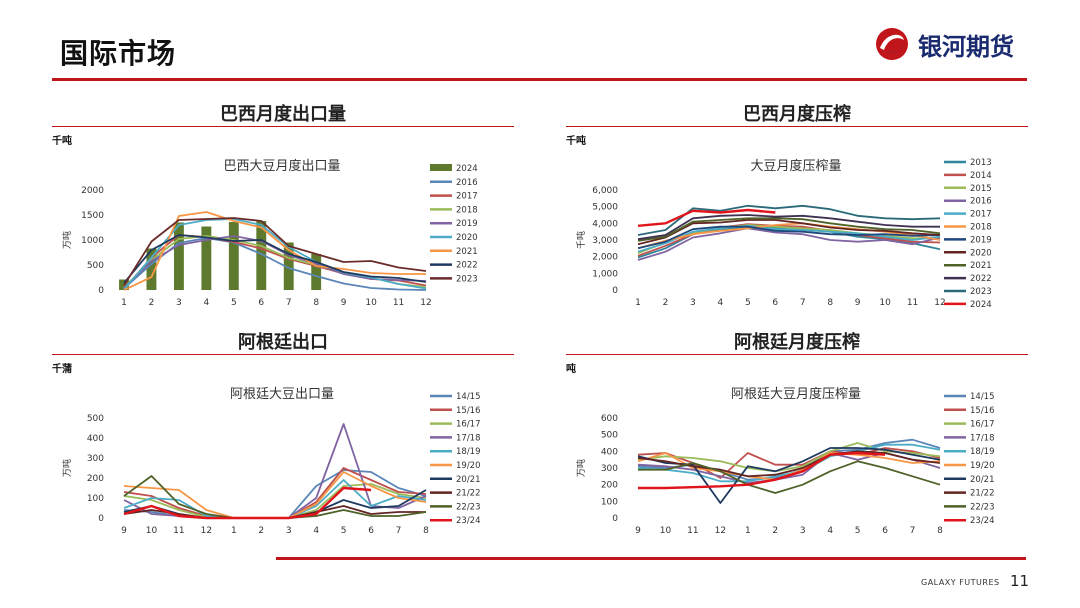 This screenshot has height=608, width=1080. Describe the element at coordinates (605, 191) in the screenshot. I see `y-tick-label: 6,000` at that location.